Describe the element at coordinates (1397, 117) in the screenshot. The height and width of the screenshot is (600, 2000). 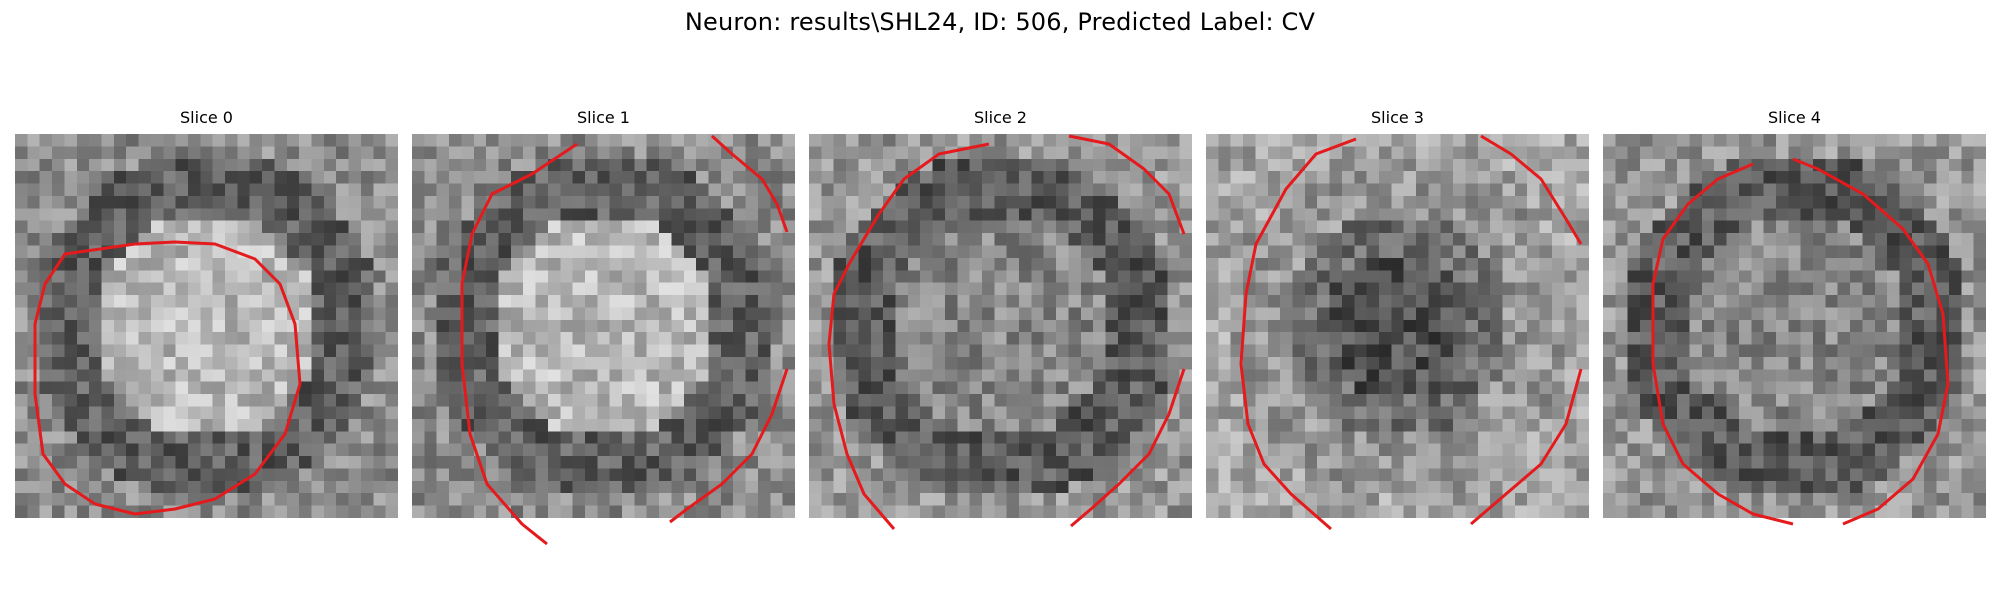
I see `slice-title: Slice 3` at that location.